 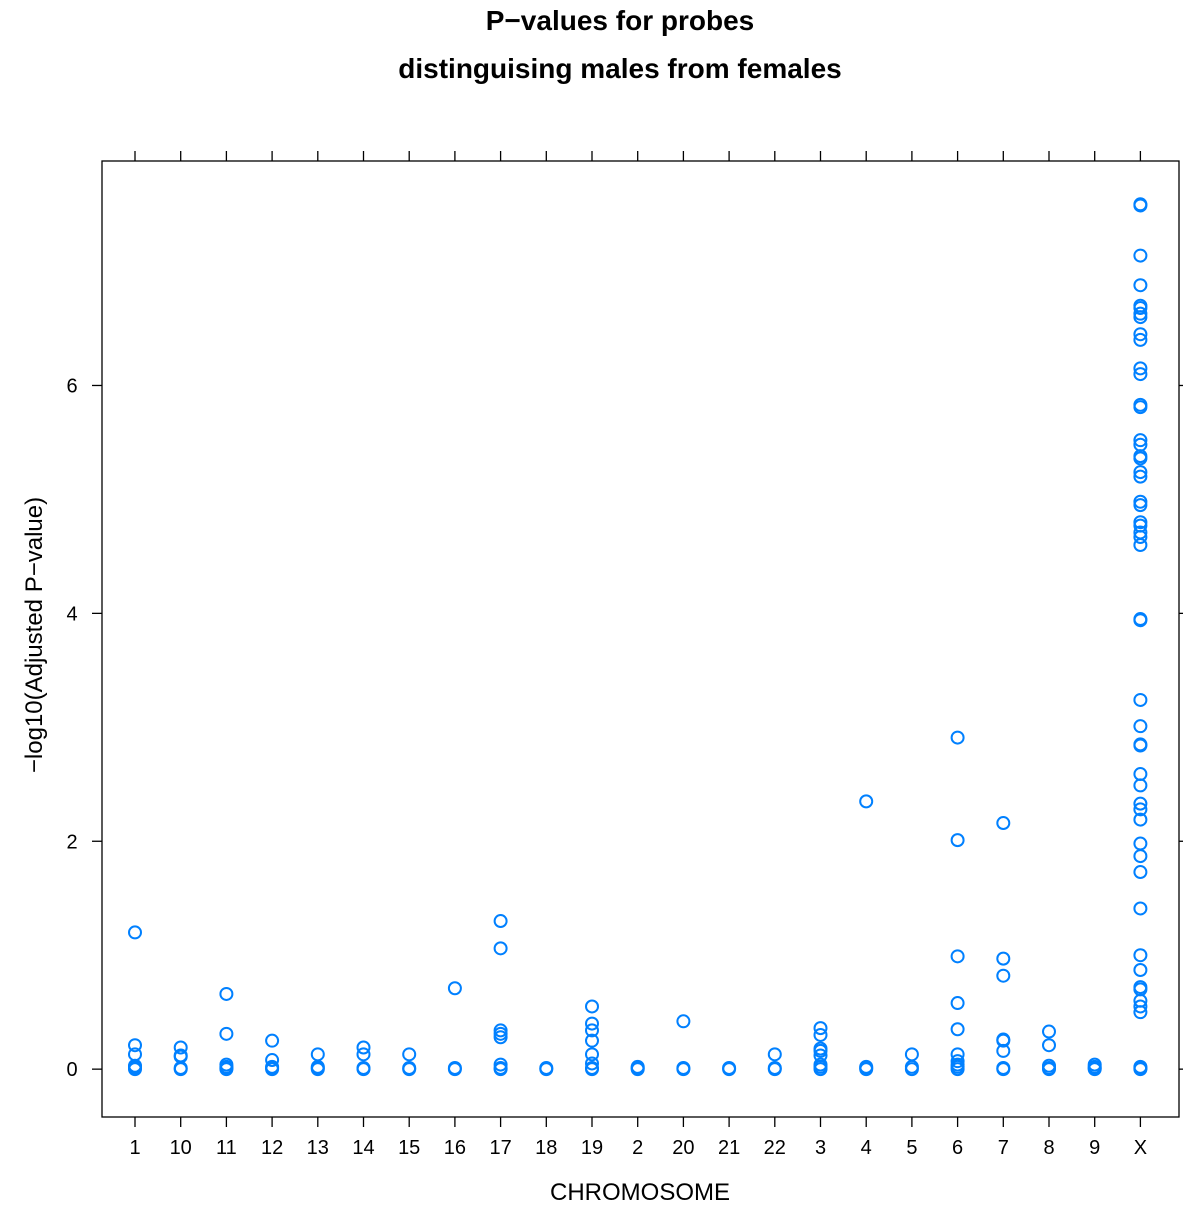 I want to click on x-tick-label-15: 15, so click(x=409, y=1148).